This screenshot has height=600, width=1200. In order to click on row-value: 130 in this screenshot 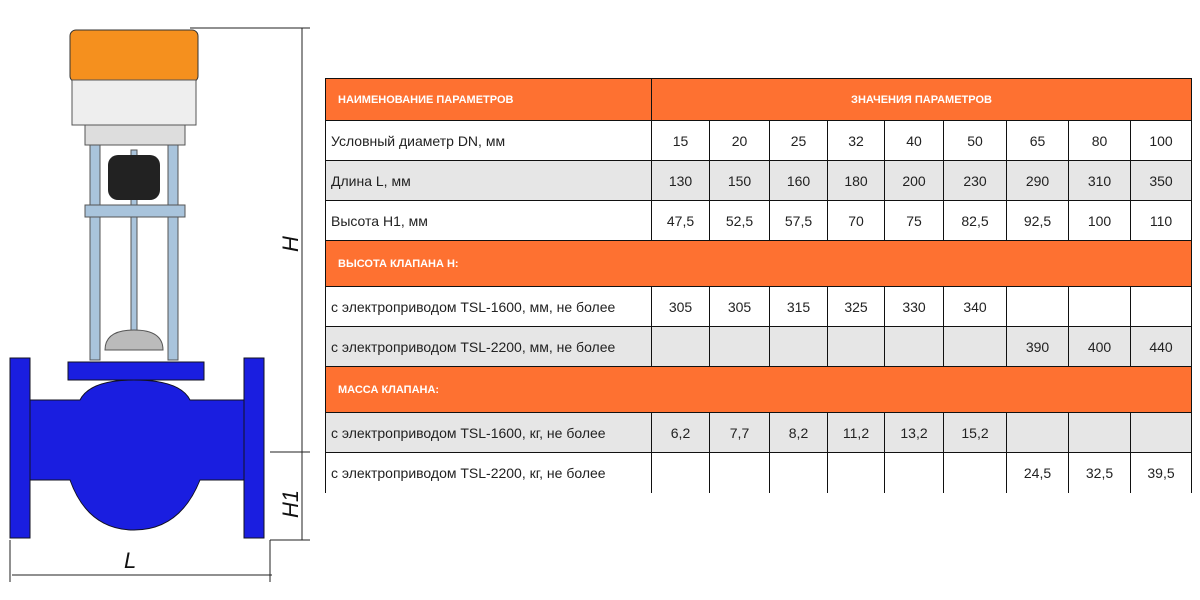, I will do `click(680, 180)`.